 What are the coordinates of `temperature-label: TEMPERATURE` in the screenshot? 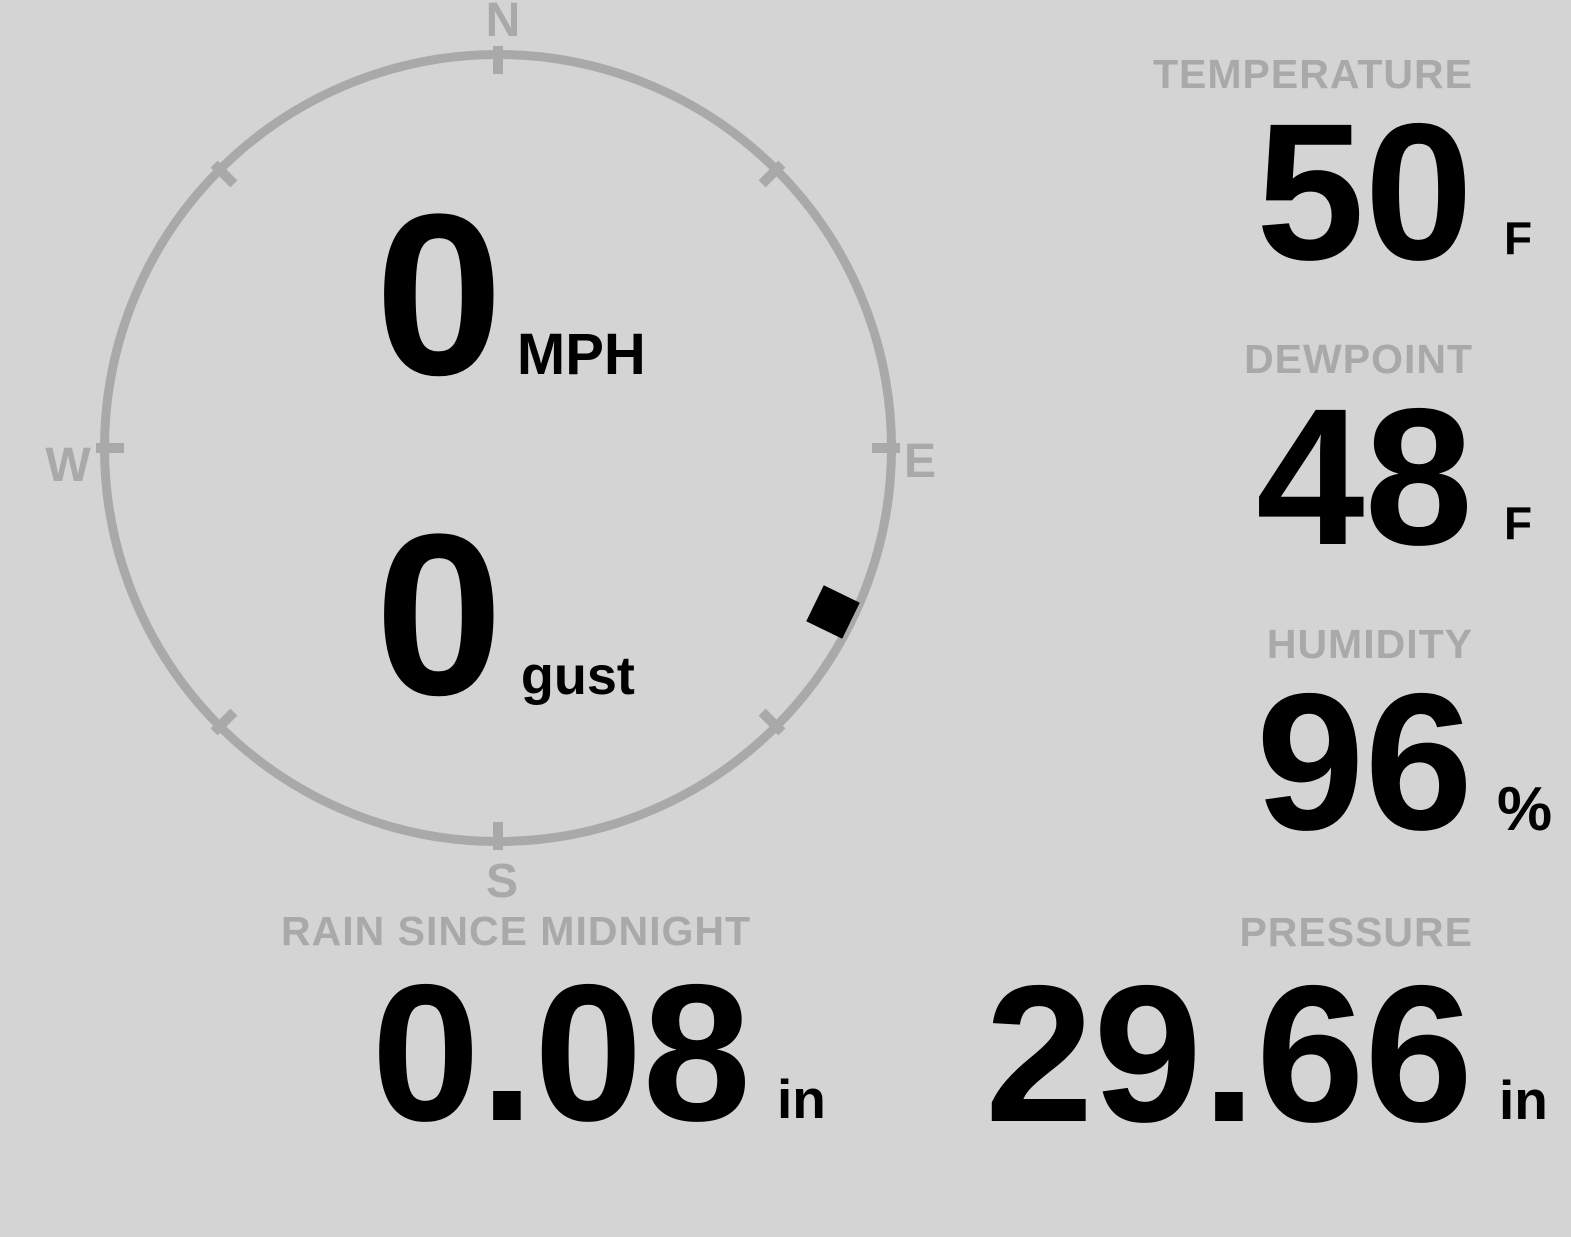 It's located at (1312, 74).